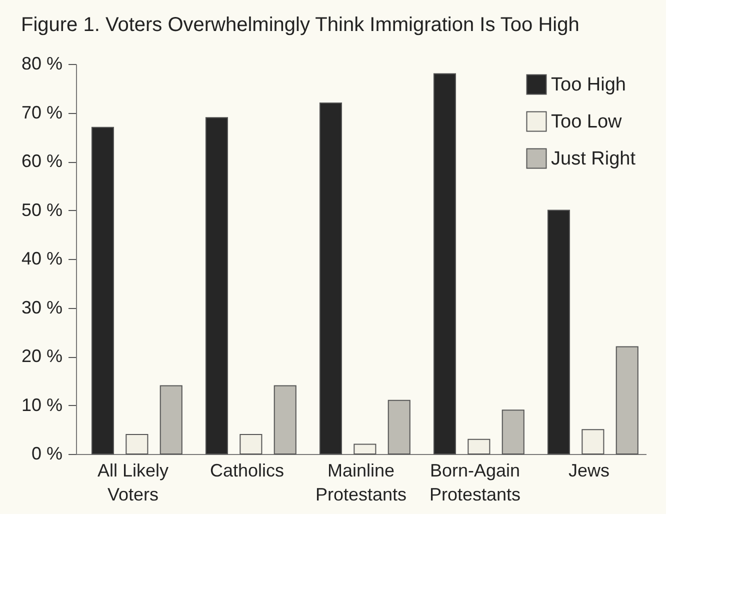 This screenshot has width=733, height=590. I want to click on x-tick-label: Mainline Protestants, so click(361, 482).